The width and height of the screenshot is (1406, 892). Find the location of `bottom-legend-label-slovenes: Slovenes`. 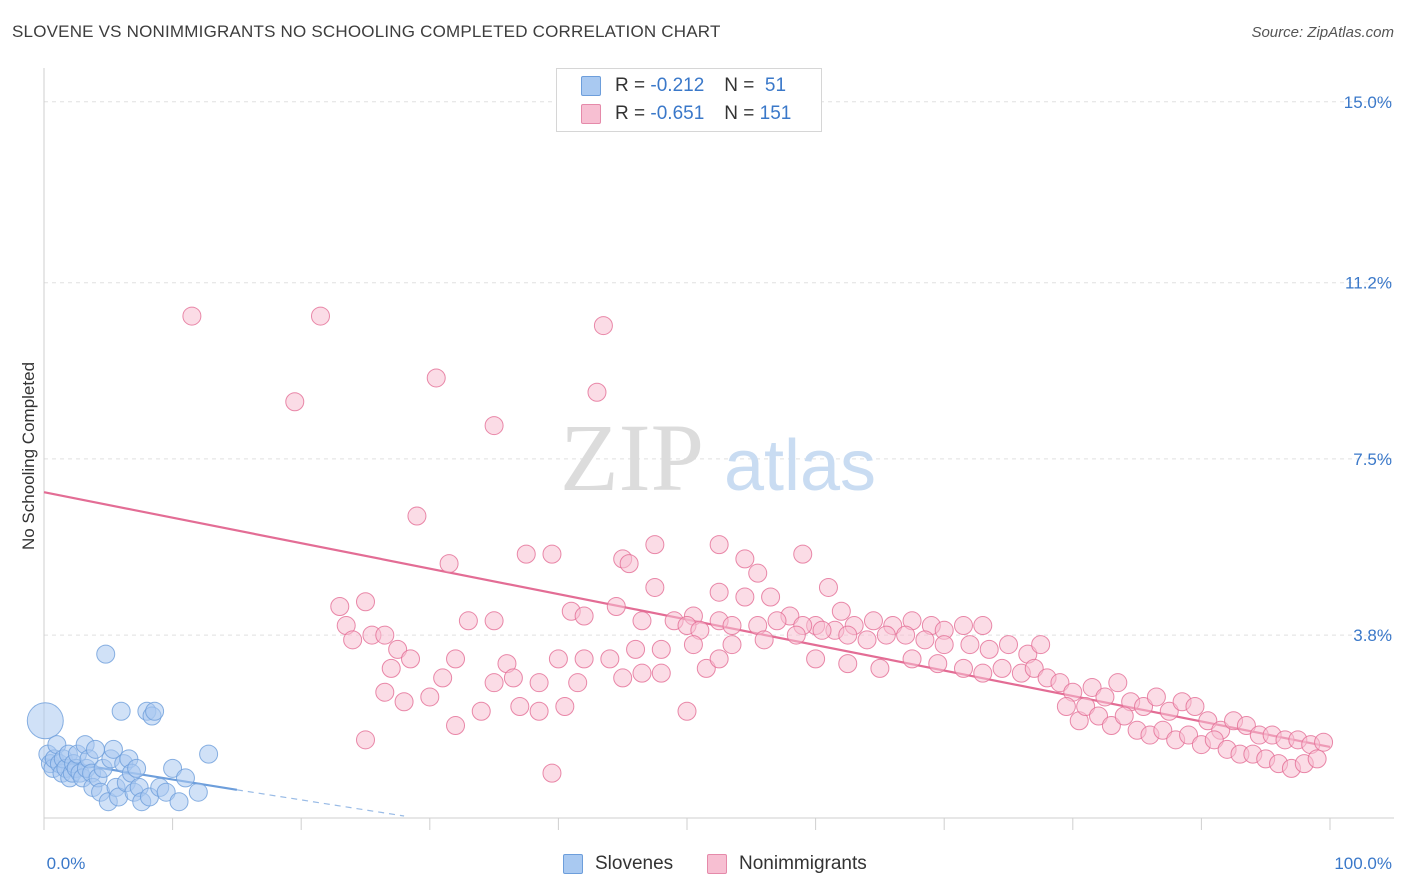

bottom-legend-label-slovenes: Slovenes is located at coordinates (634, 863).